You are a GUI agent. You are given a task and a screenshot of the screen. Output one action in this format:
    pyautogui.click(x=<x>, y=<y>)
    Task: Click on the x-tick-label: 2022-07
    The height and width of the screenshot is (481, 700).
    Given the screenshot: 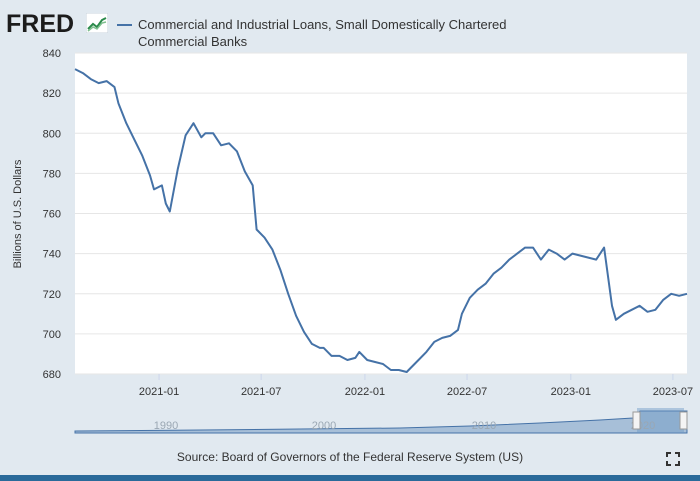 What is the action you would take?
    pyautogui.click(x=467, y=392)
    